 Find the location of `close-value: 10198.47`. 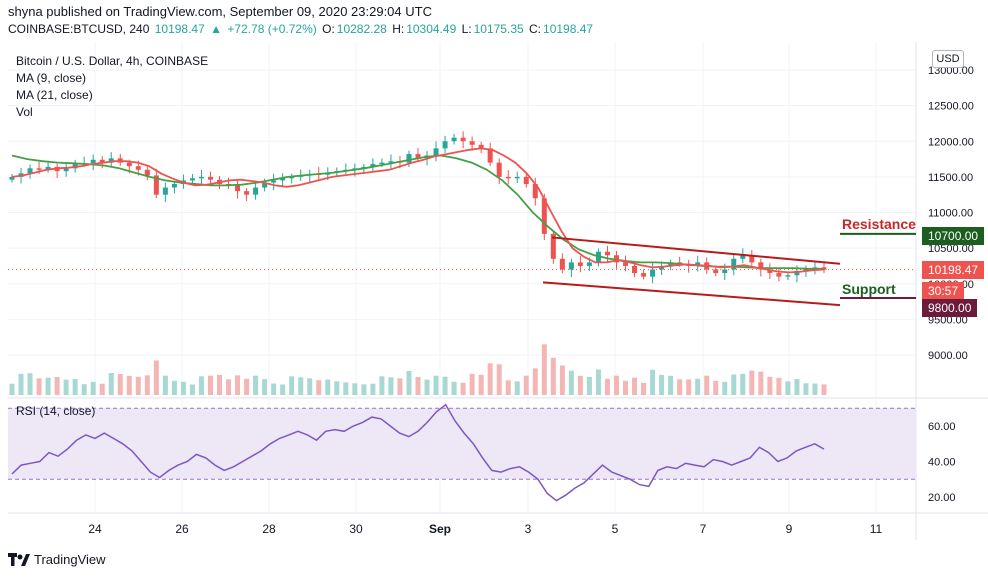

close-value: 10198.47 is located at coordinates (568, 29).